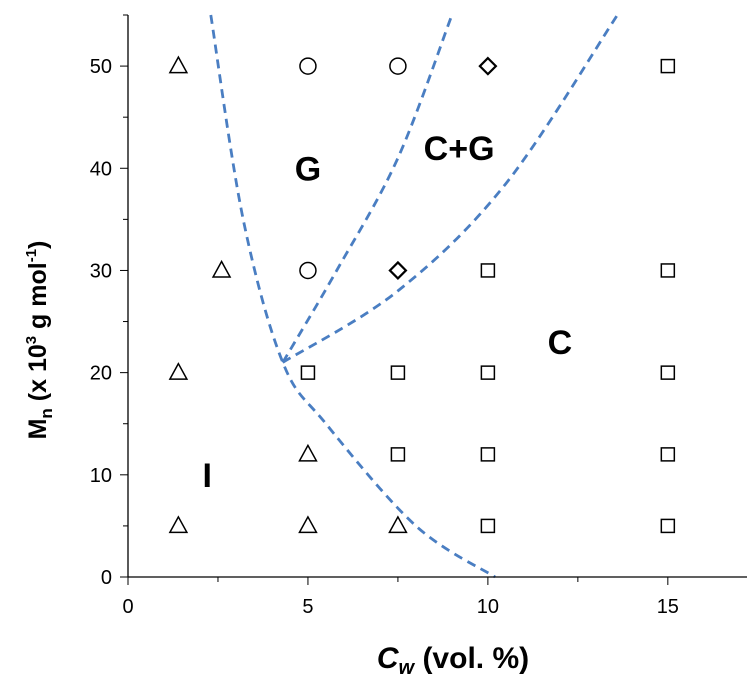 The height and width of the screenshot is (685, 747). I want to click on region-label: C, so click(560, 343).